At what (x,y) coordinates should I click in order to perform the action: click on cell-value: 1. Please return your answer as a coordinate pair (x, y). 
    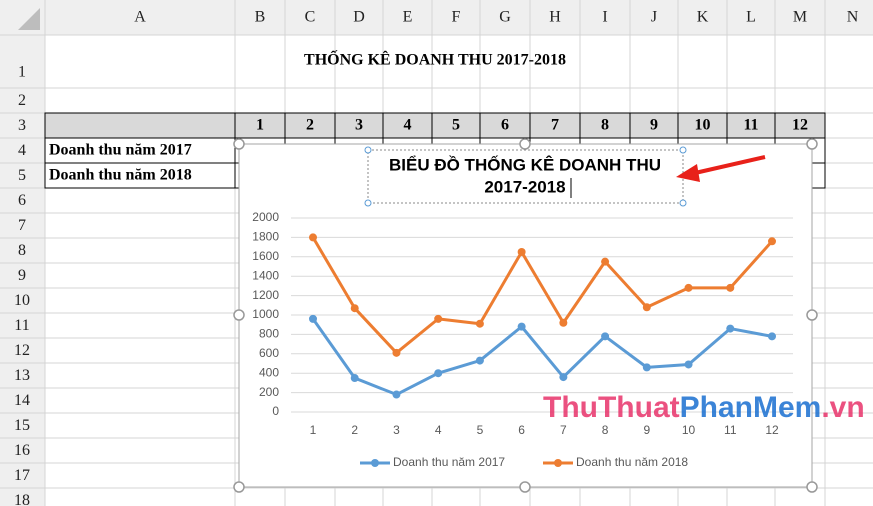
    Looking at the image, I should click on (260, 125).